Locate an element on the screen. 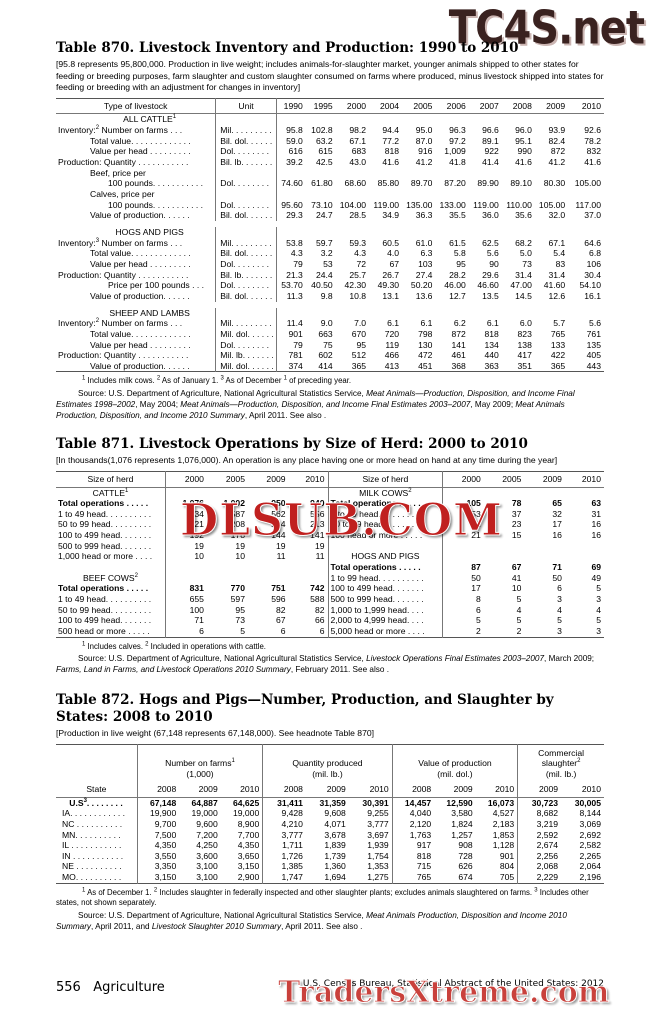 This screenshot has height=1024, width=652. col-header-2004: 2004 is located at coordinates (389, 105).